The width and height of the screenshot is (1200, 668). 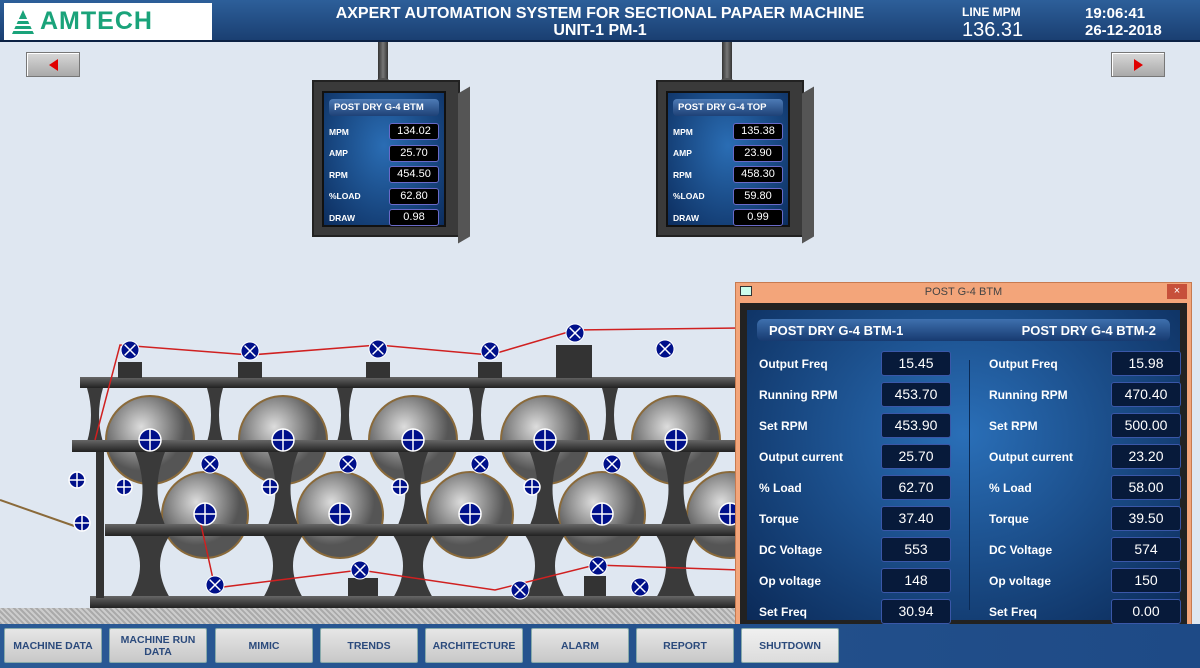 I want to click on parameter-label: Set Freq, so click(x=1013, y=611).